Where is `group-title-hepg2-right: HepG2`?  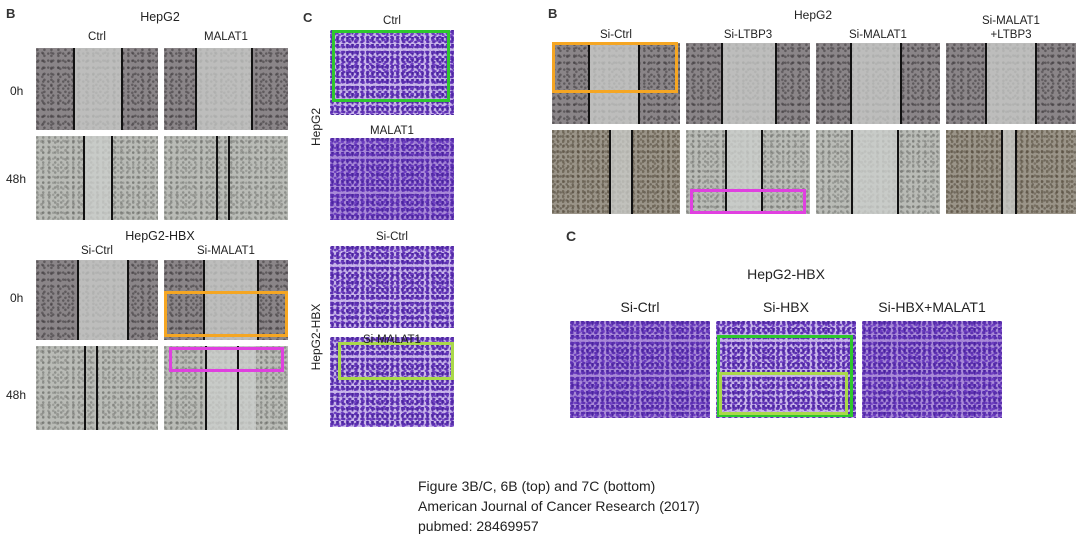
group-title-hepg2-right: HepG2 is located at coordinates (813, 15).